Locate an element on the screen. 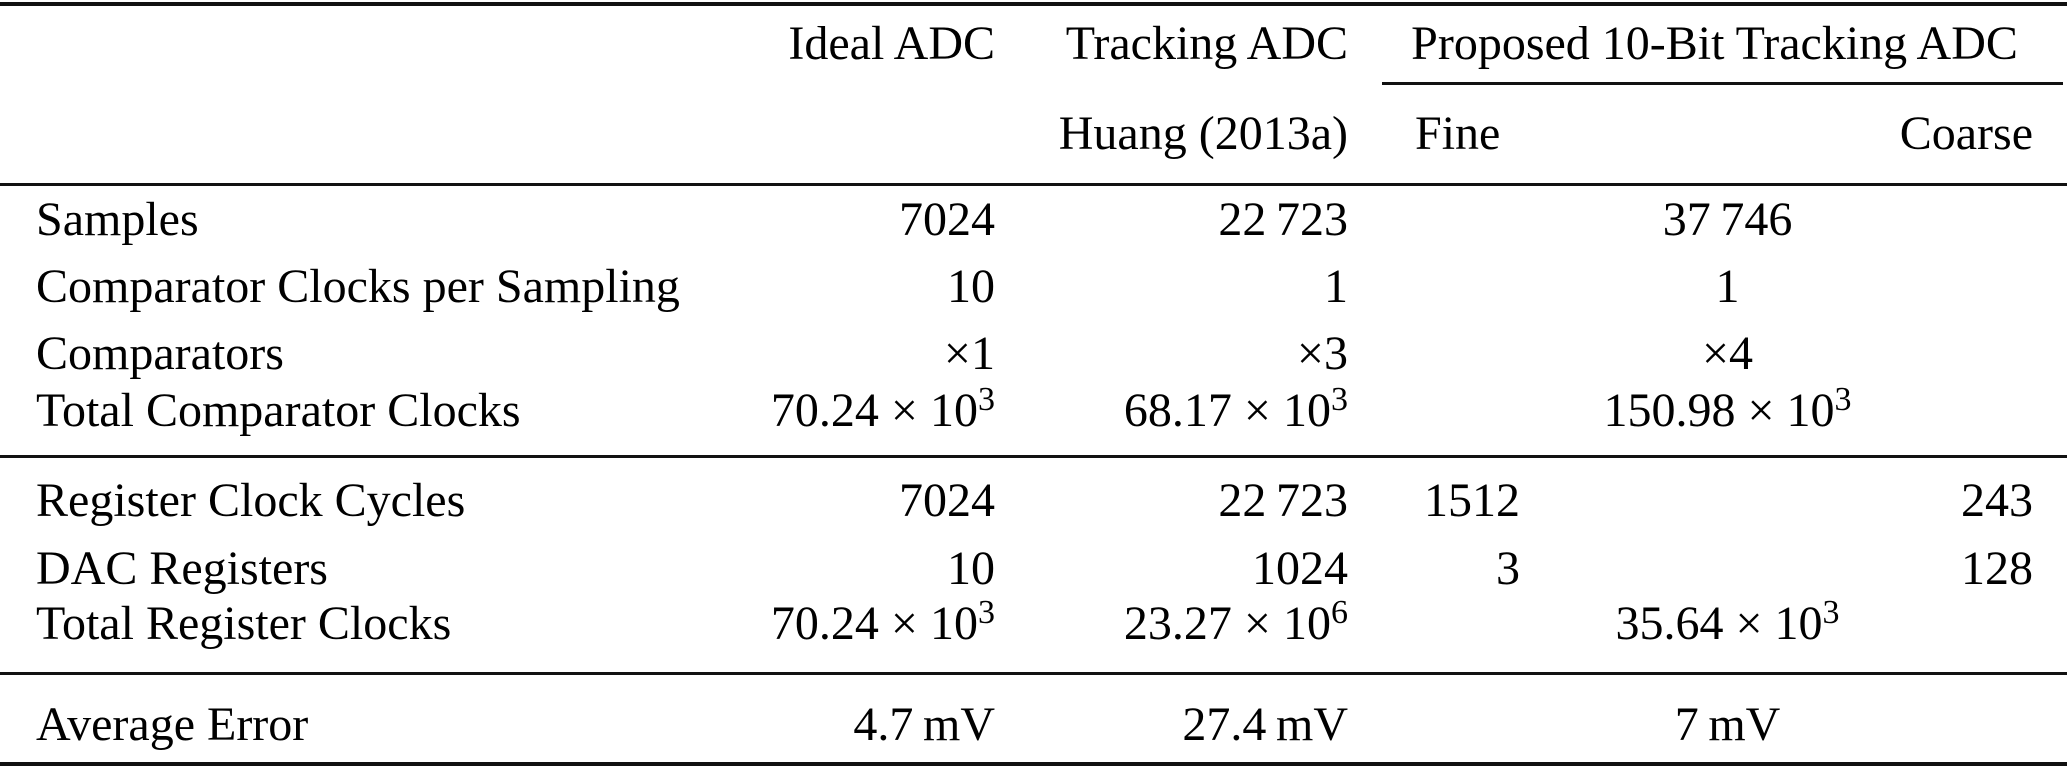 The image size is (2067, 769). section-average-error: Average Error 4.7 mV 27.4 mV 7 mV is located at coordinates (1033, 724).